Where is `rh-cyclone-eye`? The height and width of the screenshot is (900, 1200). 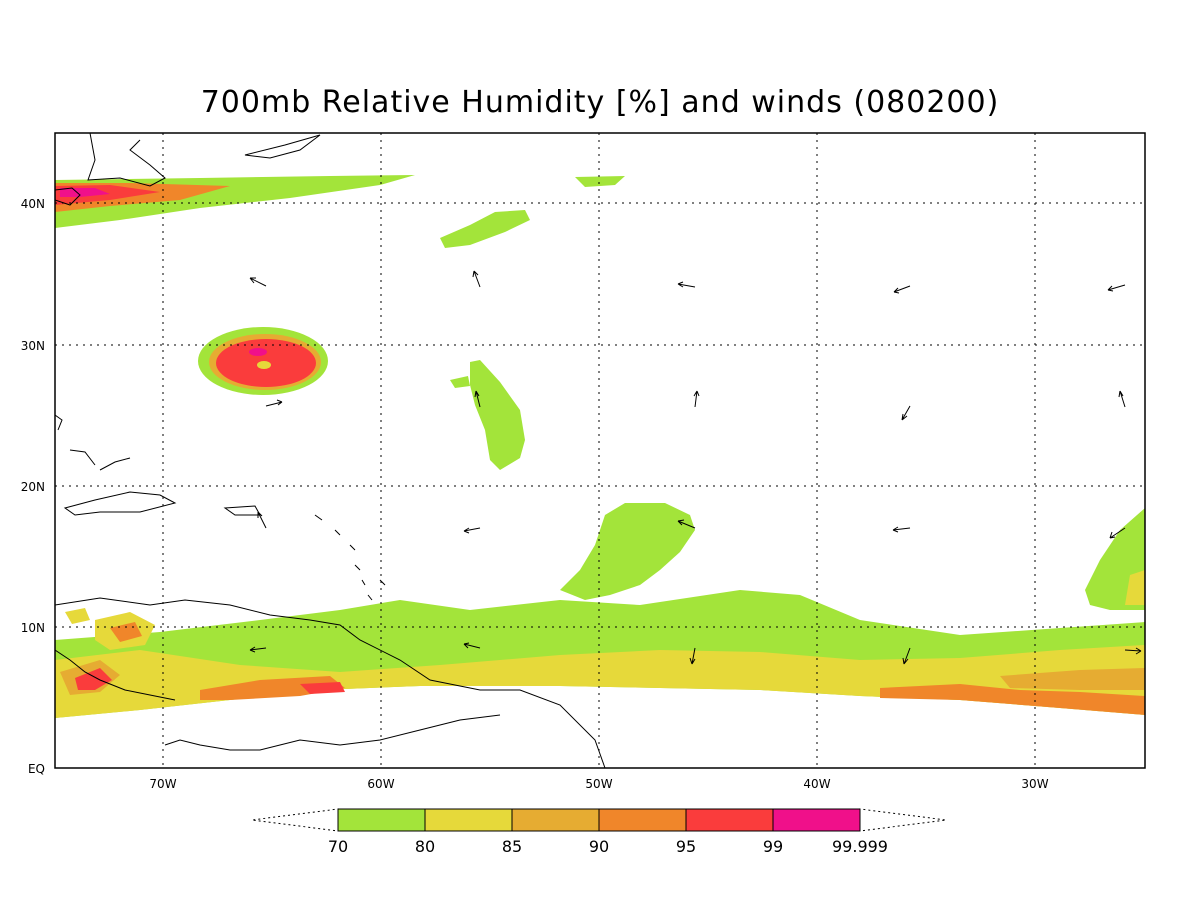
rh-cyclone-eye is located at coordinates (264, 365).